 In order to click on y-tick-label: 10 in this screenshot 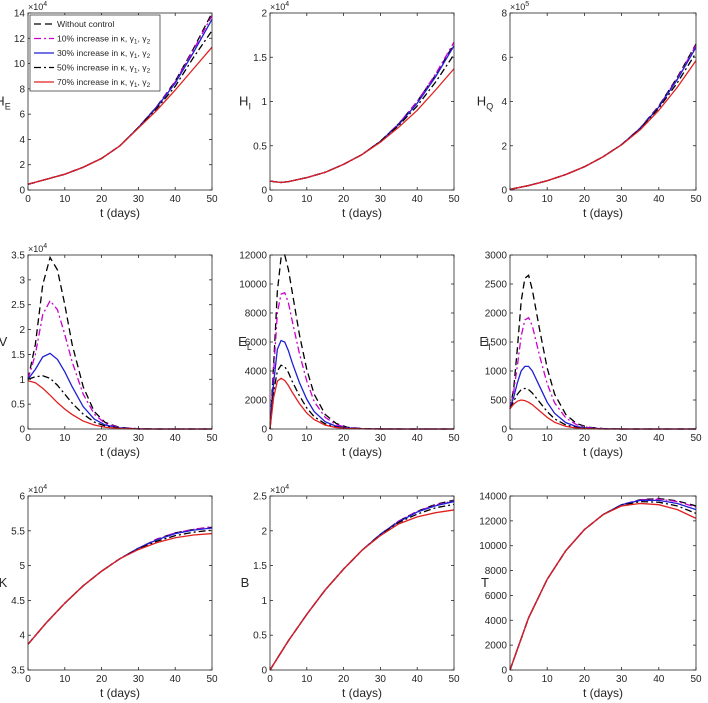, I will do `click(20, 64)`.